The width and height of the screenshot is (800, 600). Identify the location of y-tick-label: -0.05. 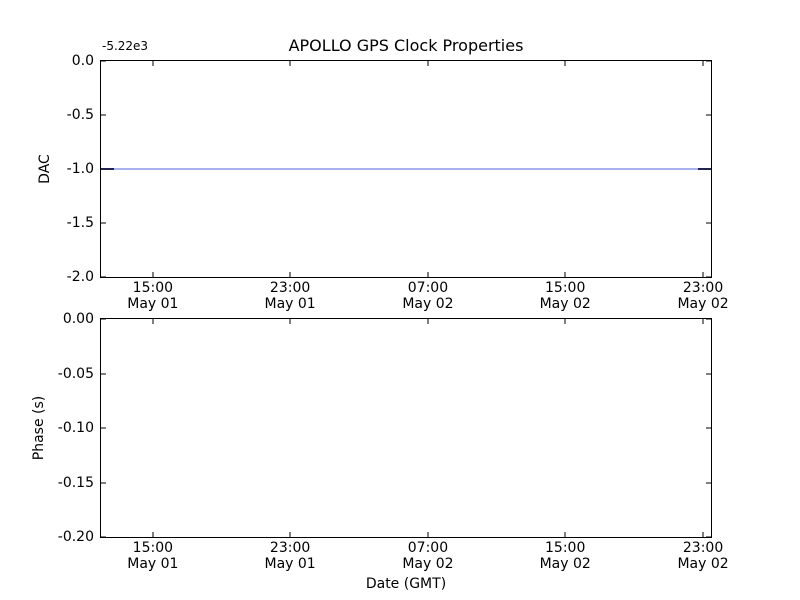
(75, 373).